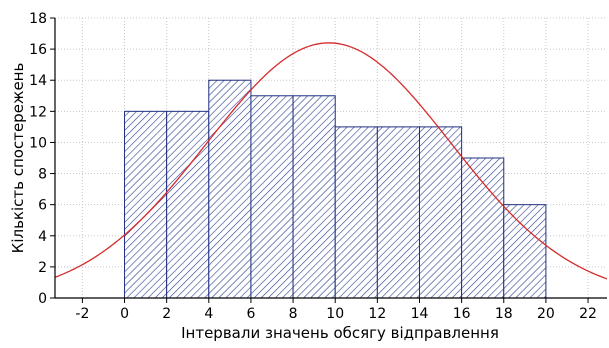  I want to click on y-tick-label: 18, so click(38, 19).